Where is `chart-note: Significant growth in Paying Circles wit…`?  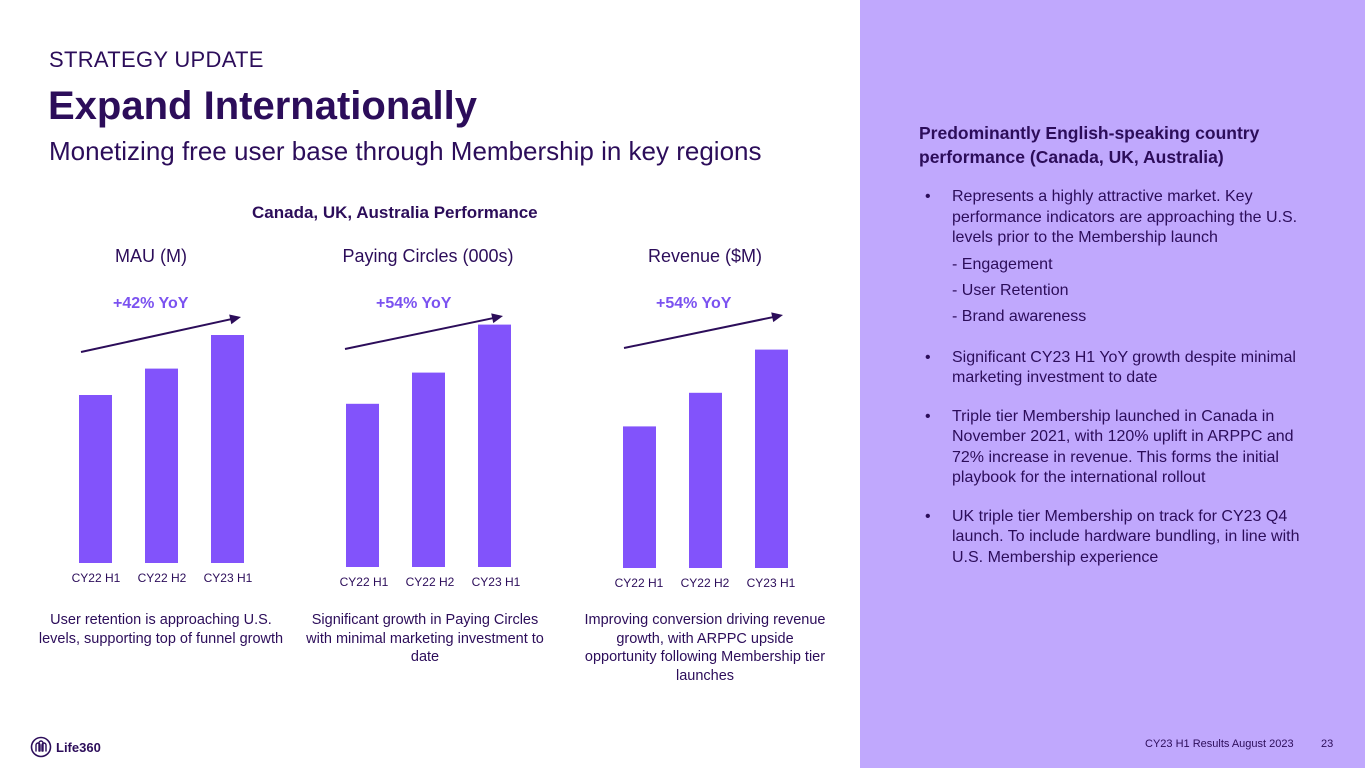 chart-note: Significant growth in Paying Circles wit… is located at coordinates (425, 638).